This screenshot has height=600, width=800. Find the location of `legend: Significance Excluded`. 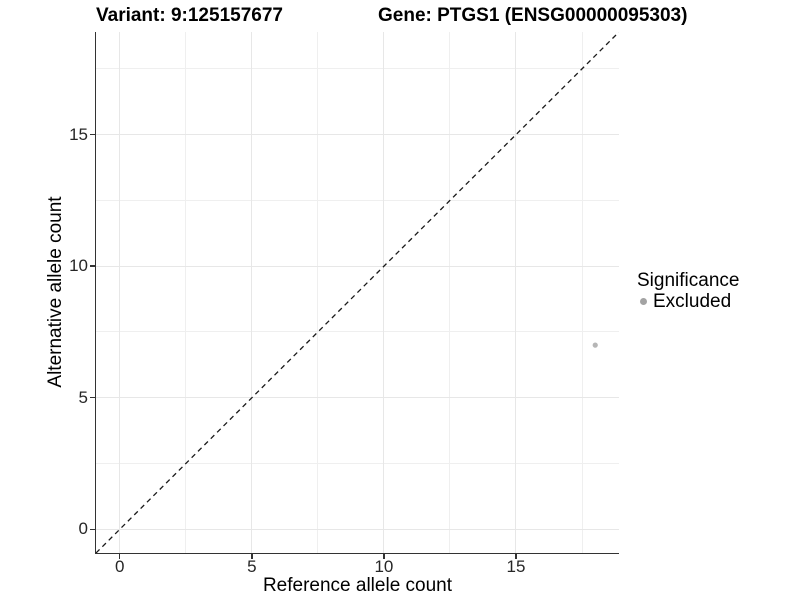

legend: Significance Excluded is located at coordinates (688, 291).